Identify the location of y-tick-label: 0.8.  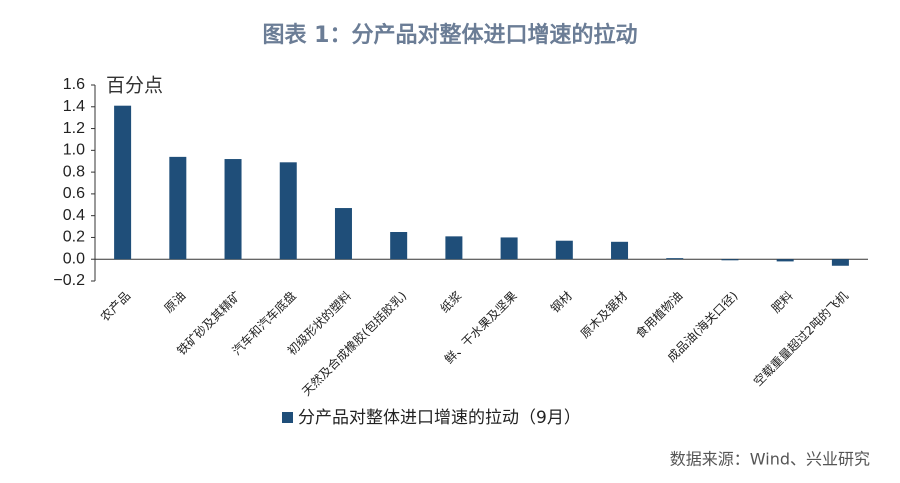
(74, 171).